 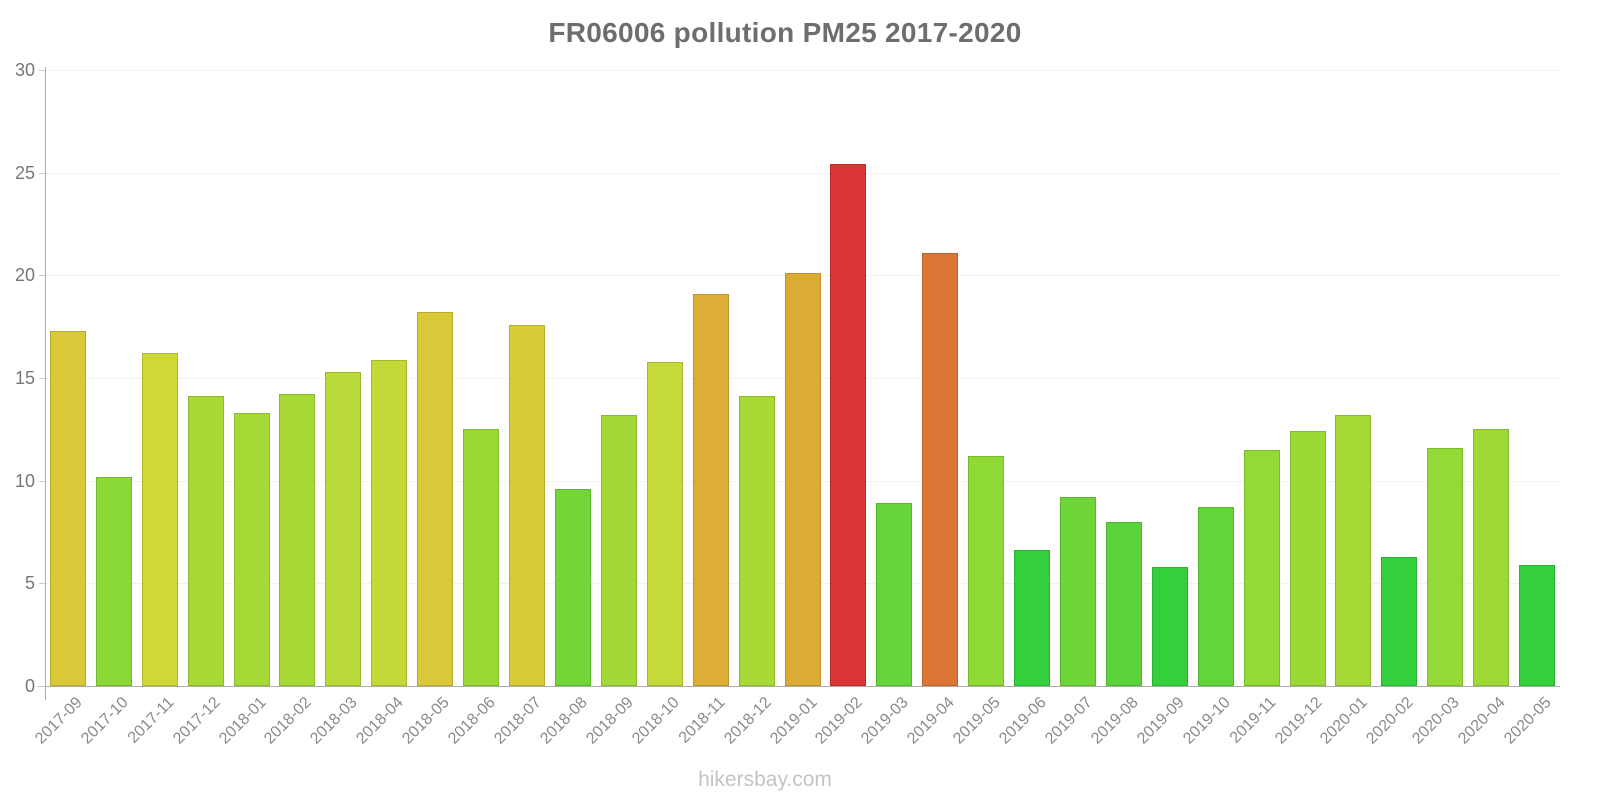 I want to click on y-axis-label-10: 10, so click(x=24, y=481).